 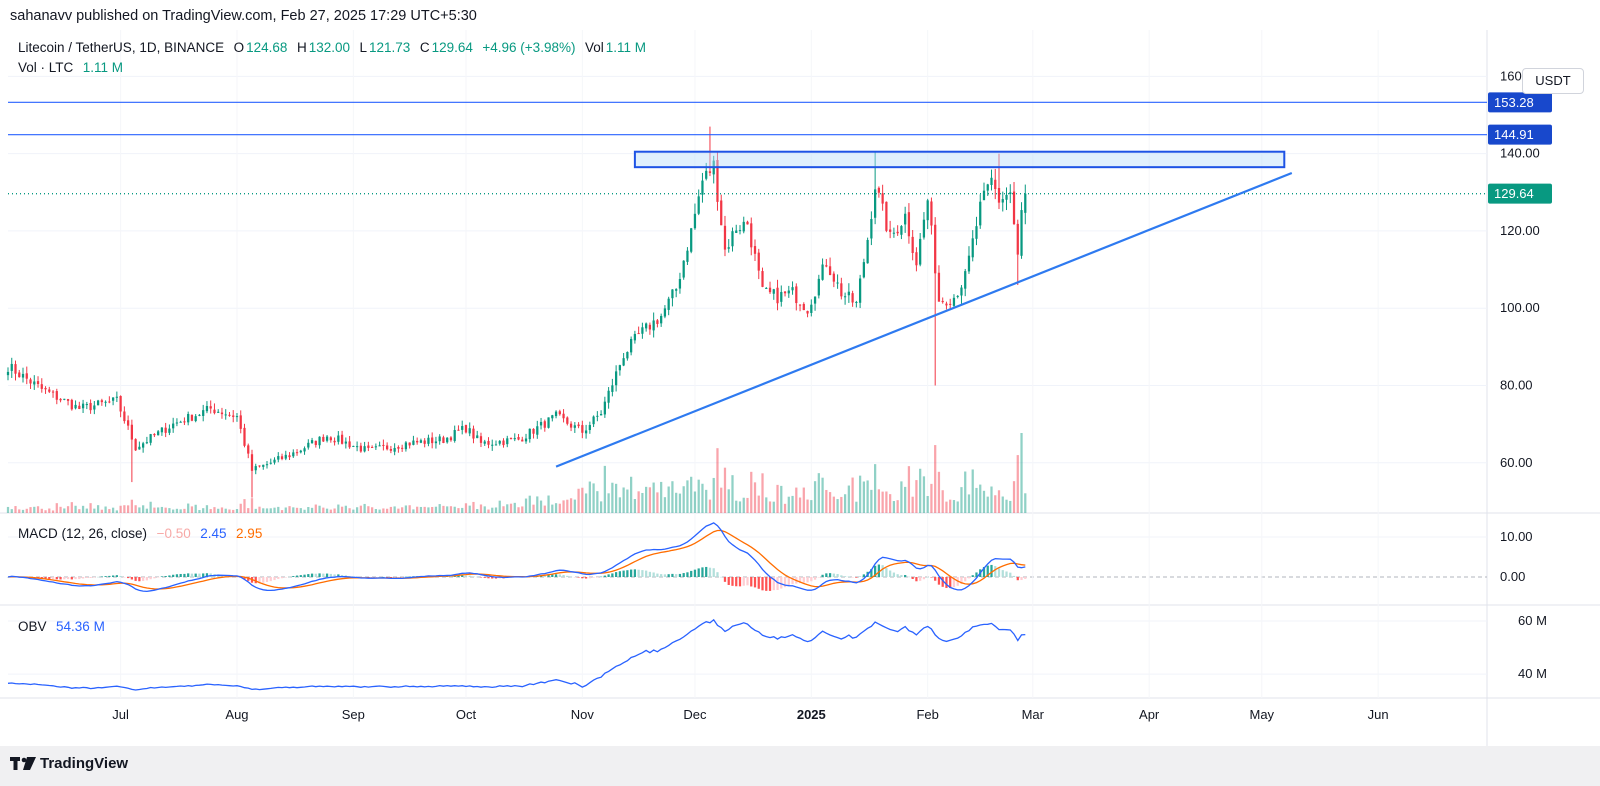 I want to click on tradingview-brand: TradingView, so click(x=69, y=763).